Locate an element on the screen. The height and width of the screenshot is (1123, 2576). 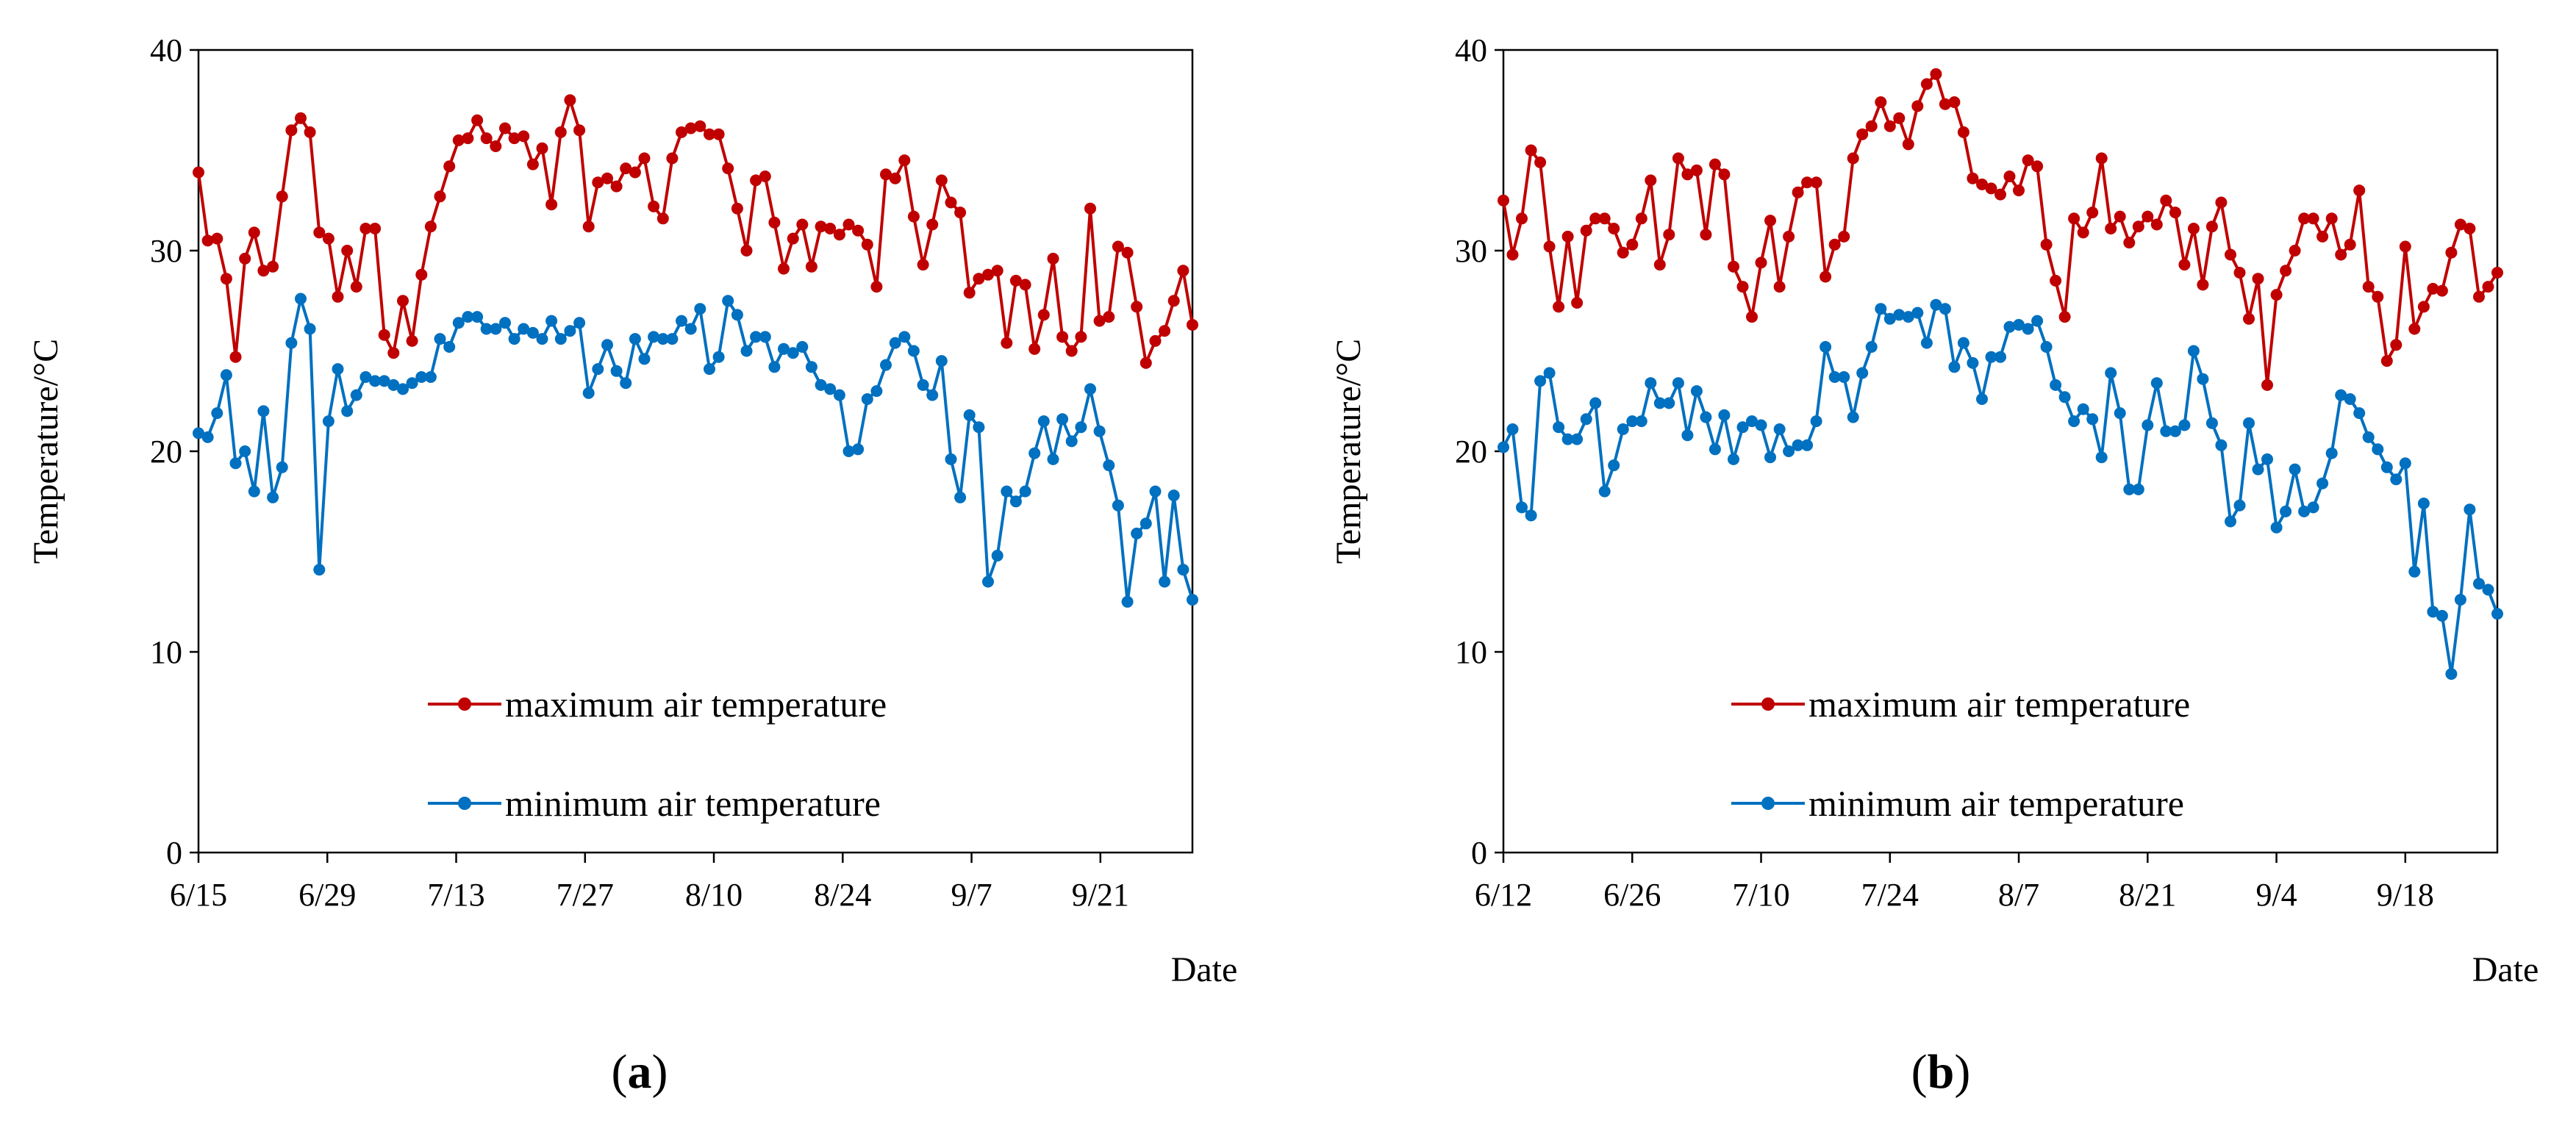
series-line is located at coordinates (2000, 229).